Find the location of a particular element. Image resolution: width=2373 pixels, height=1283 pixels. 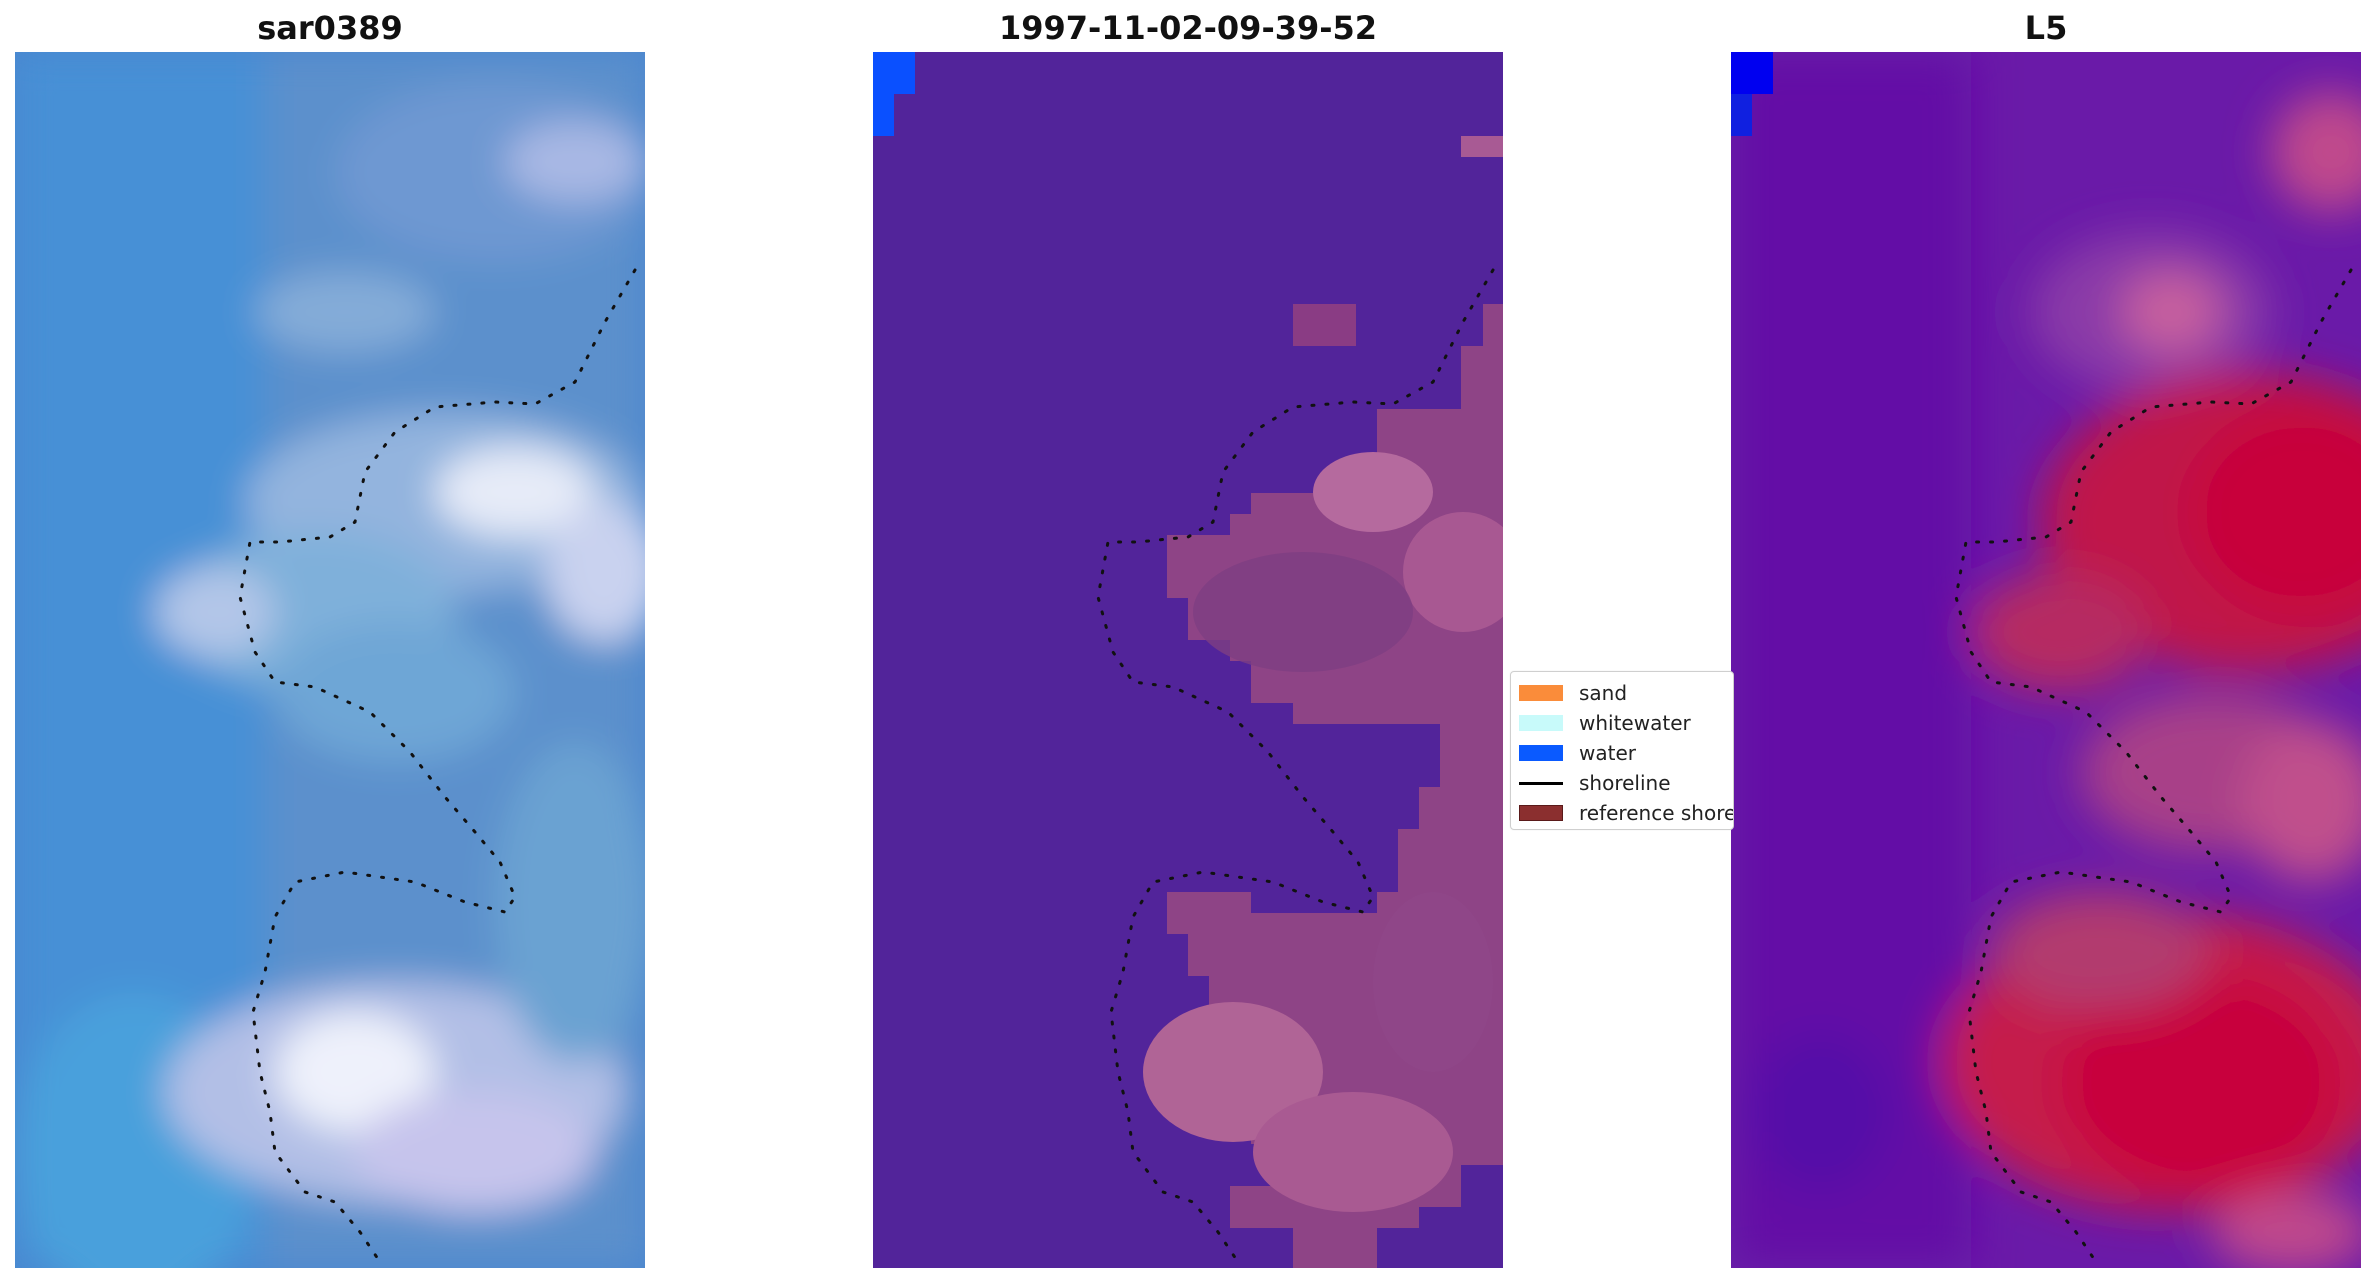

legend-label: water is located at coordinates (1607, 753).